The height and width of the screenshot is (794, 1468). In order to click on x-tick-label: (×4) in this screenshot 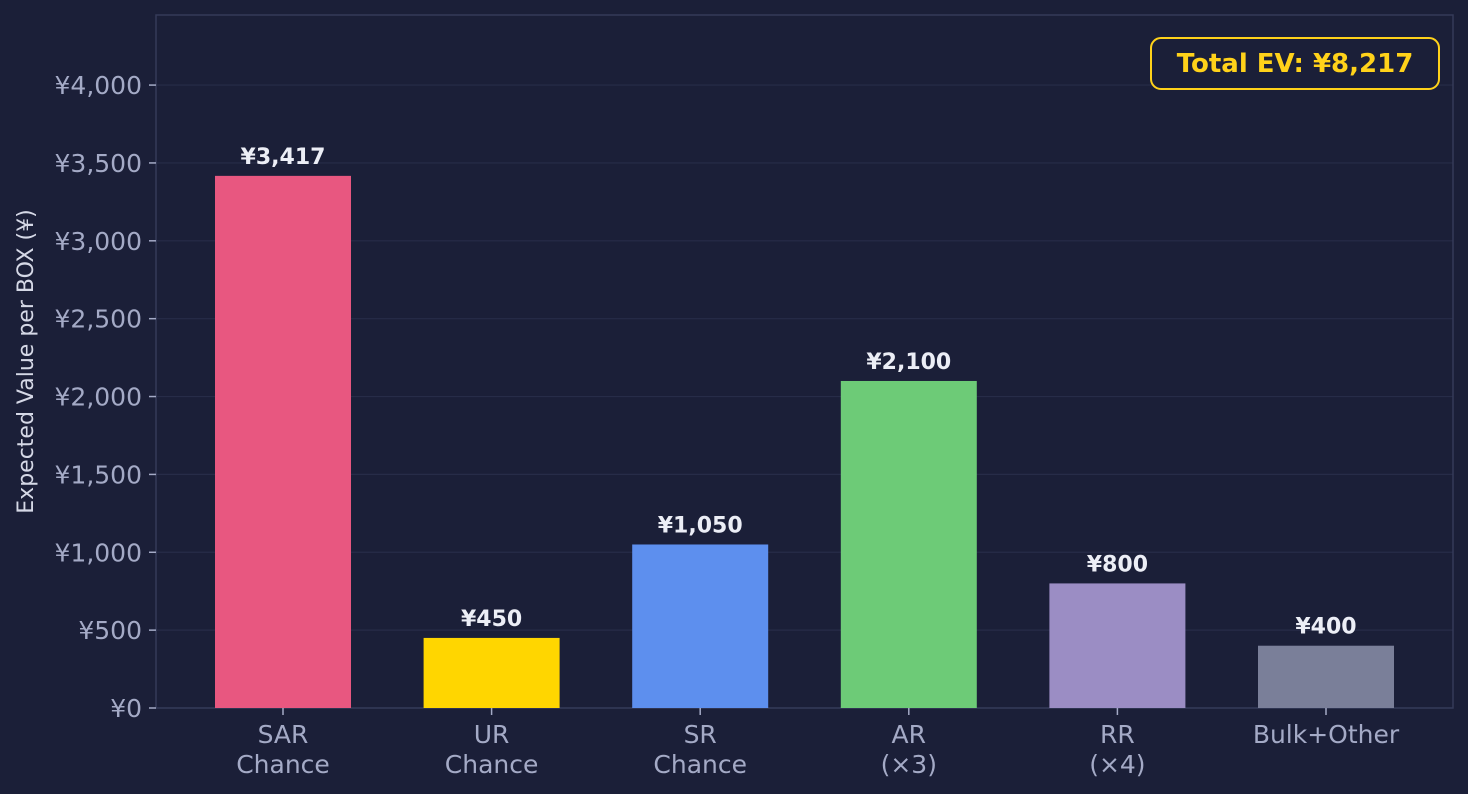, I will do `click(1117, 764)`.